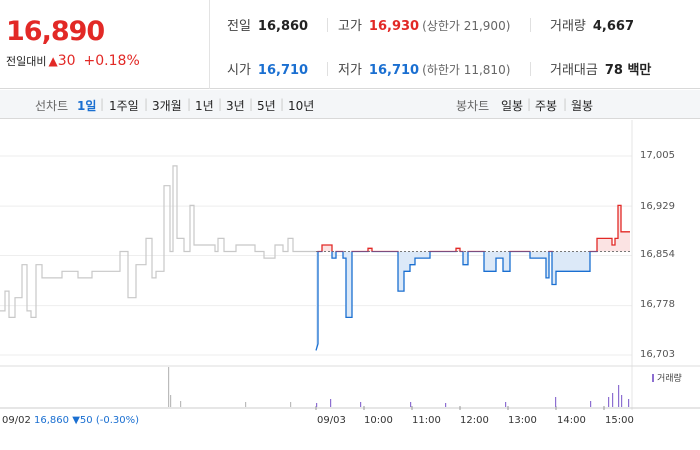  What do you see at coordinates (52, 106) in the screenshot?
I see `line-chart-label: 선차트` at bounding box center [52, 106].